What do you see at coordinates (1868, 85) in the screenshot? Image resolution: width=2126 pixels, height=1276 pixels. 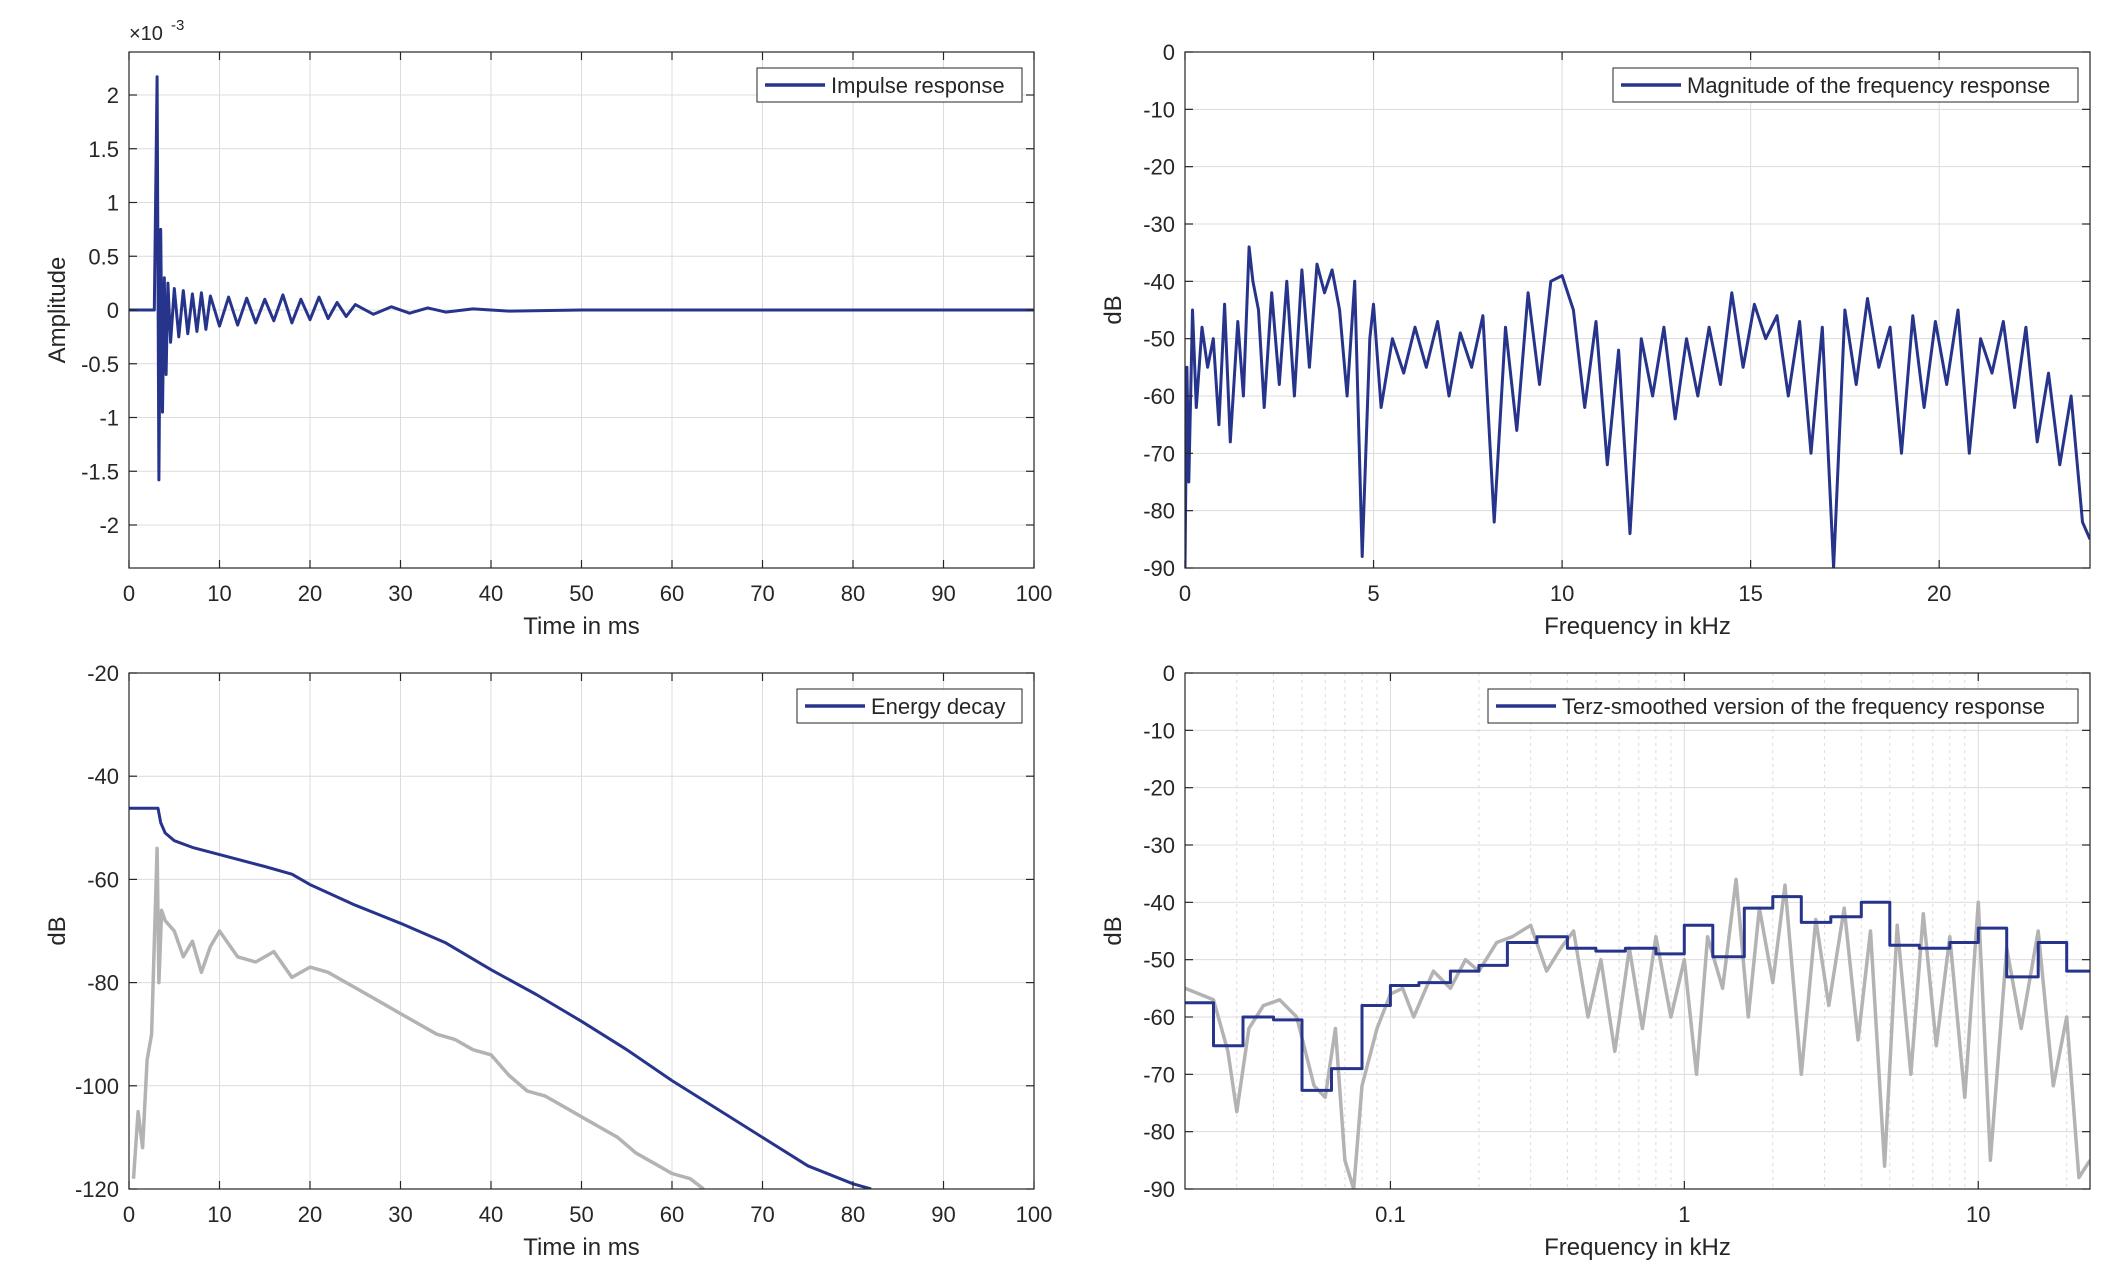 I see `legend-label: Magnitude of the frequency response` at bounding box center [1868, 85].